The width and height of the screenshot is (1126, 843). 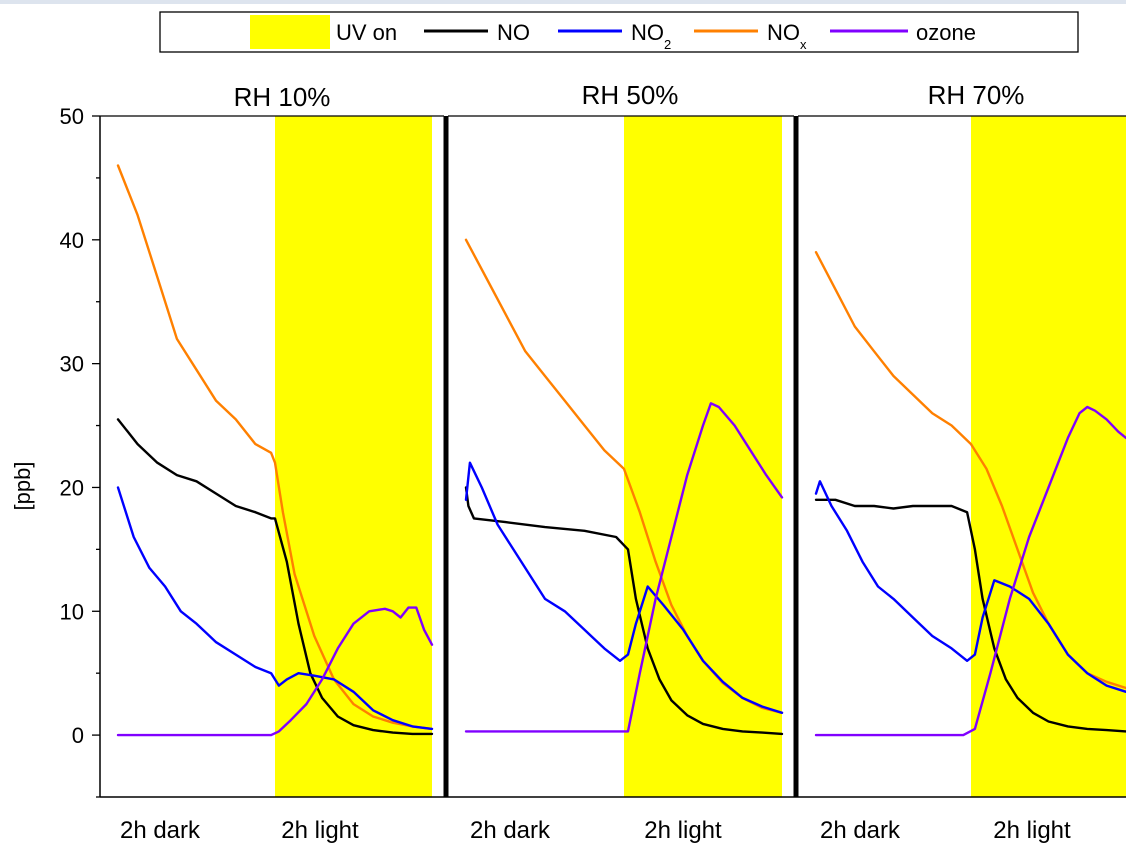 I want to click on y-tick-label: 30, so click(x=72, y=364).